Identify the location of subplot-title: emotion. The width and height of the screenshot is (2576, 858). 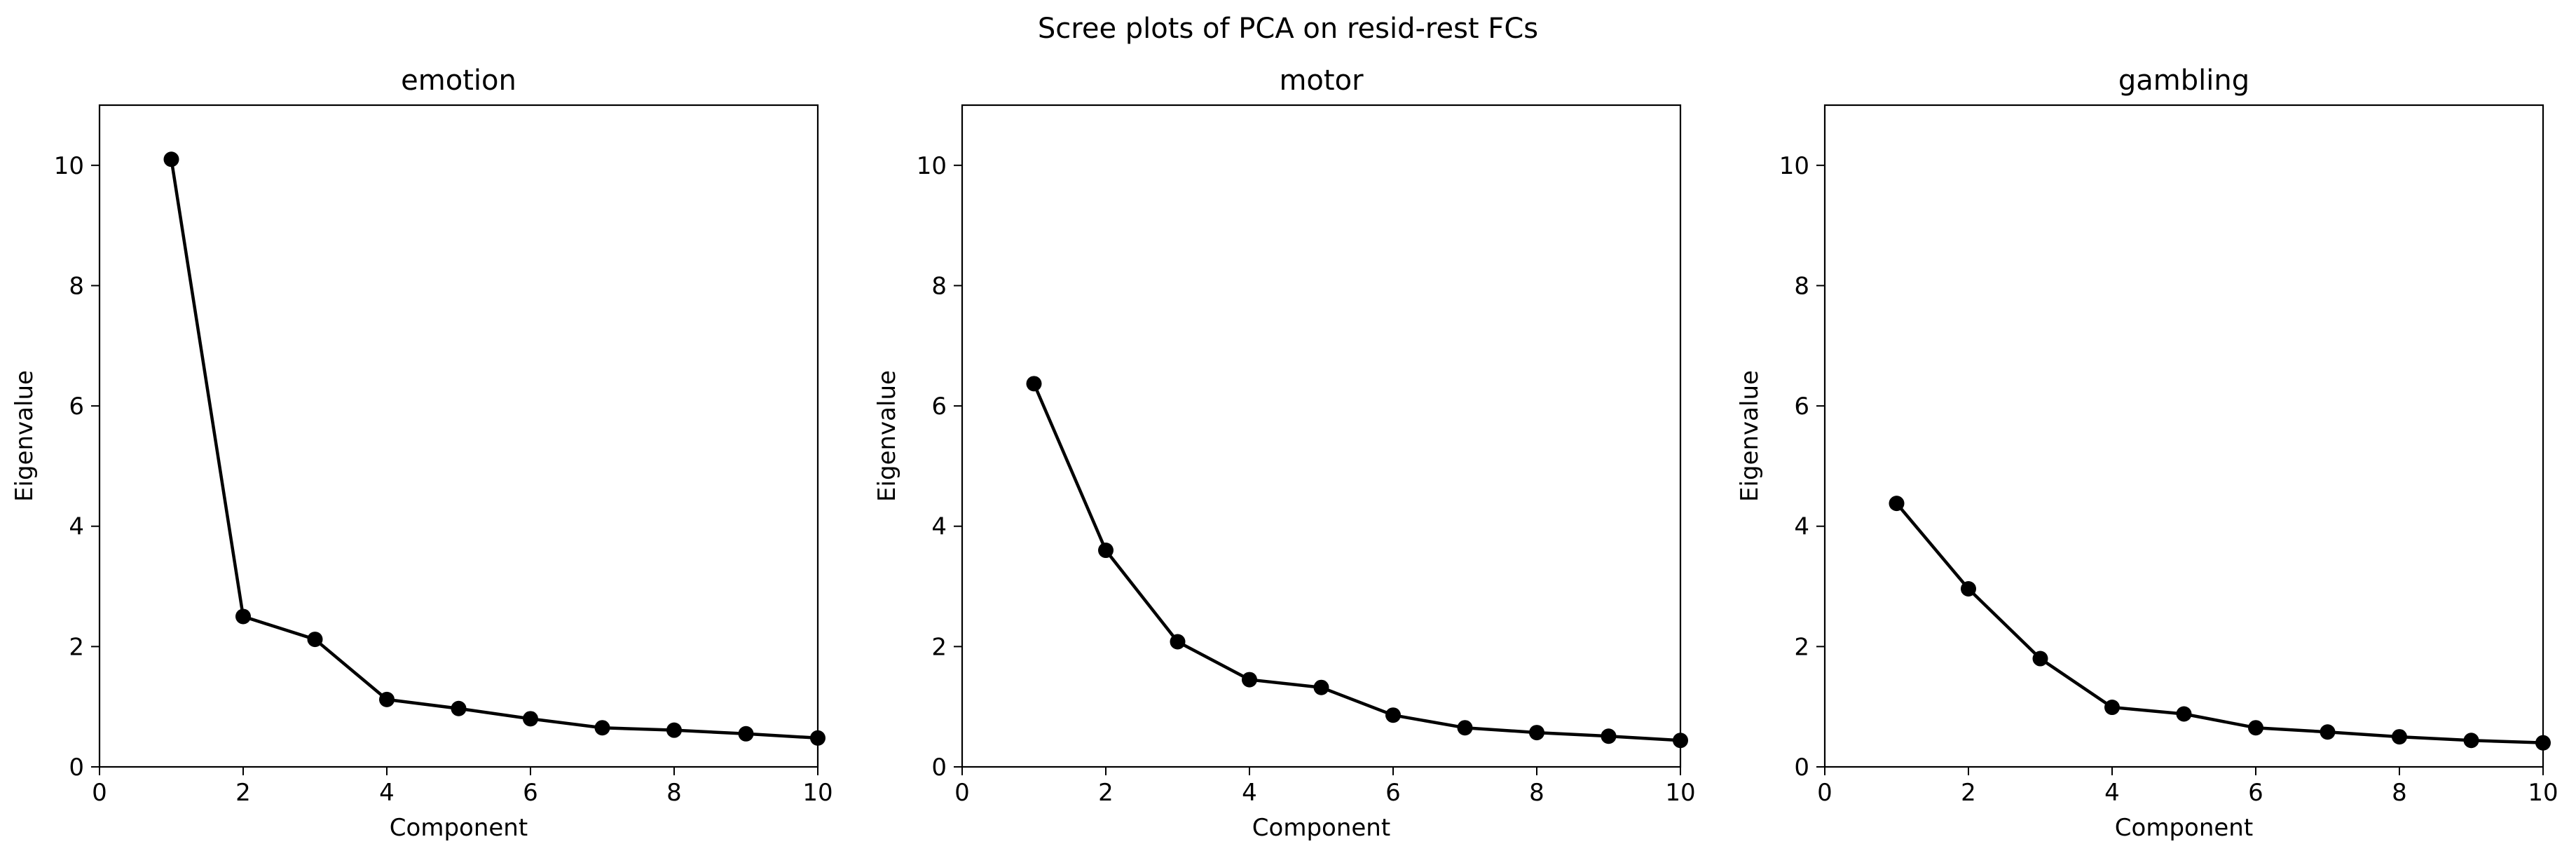
(458, 80).